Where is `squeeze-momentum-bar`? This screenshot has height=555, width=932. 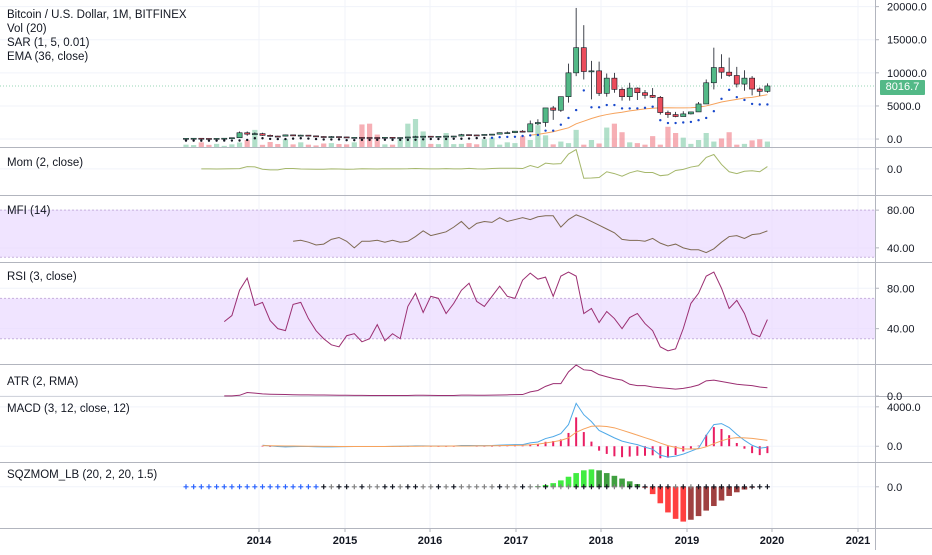 squeeze-momentum-bar is located at coordinates (592, 477).